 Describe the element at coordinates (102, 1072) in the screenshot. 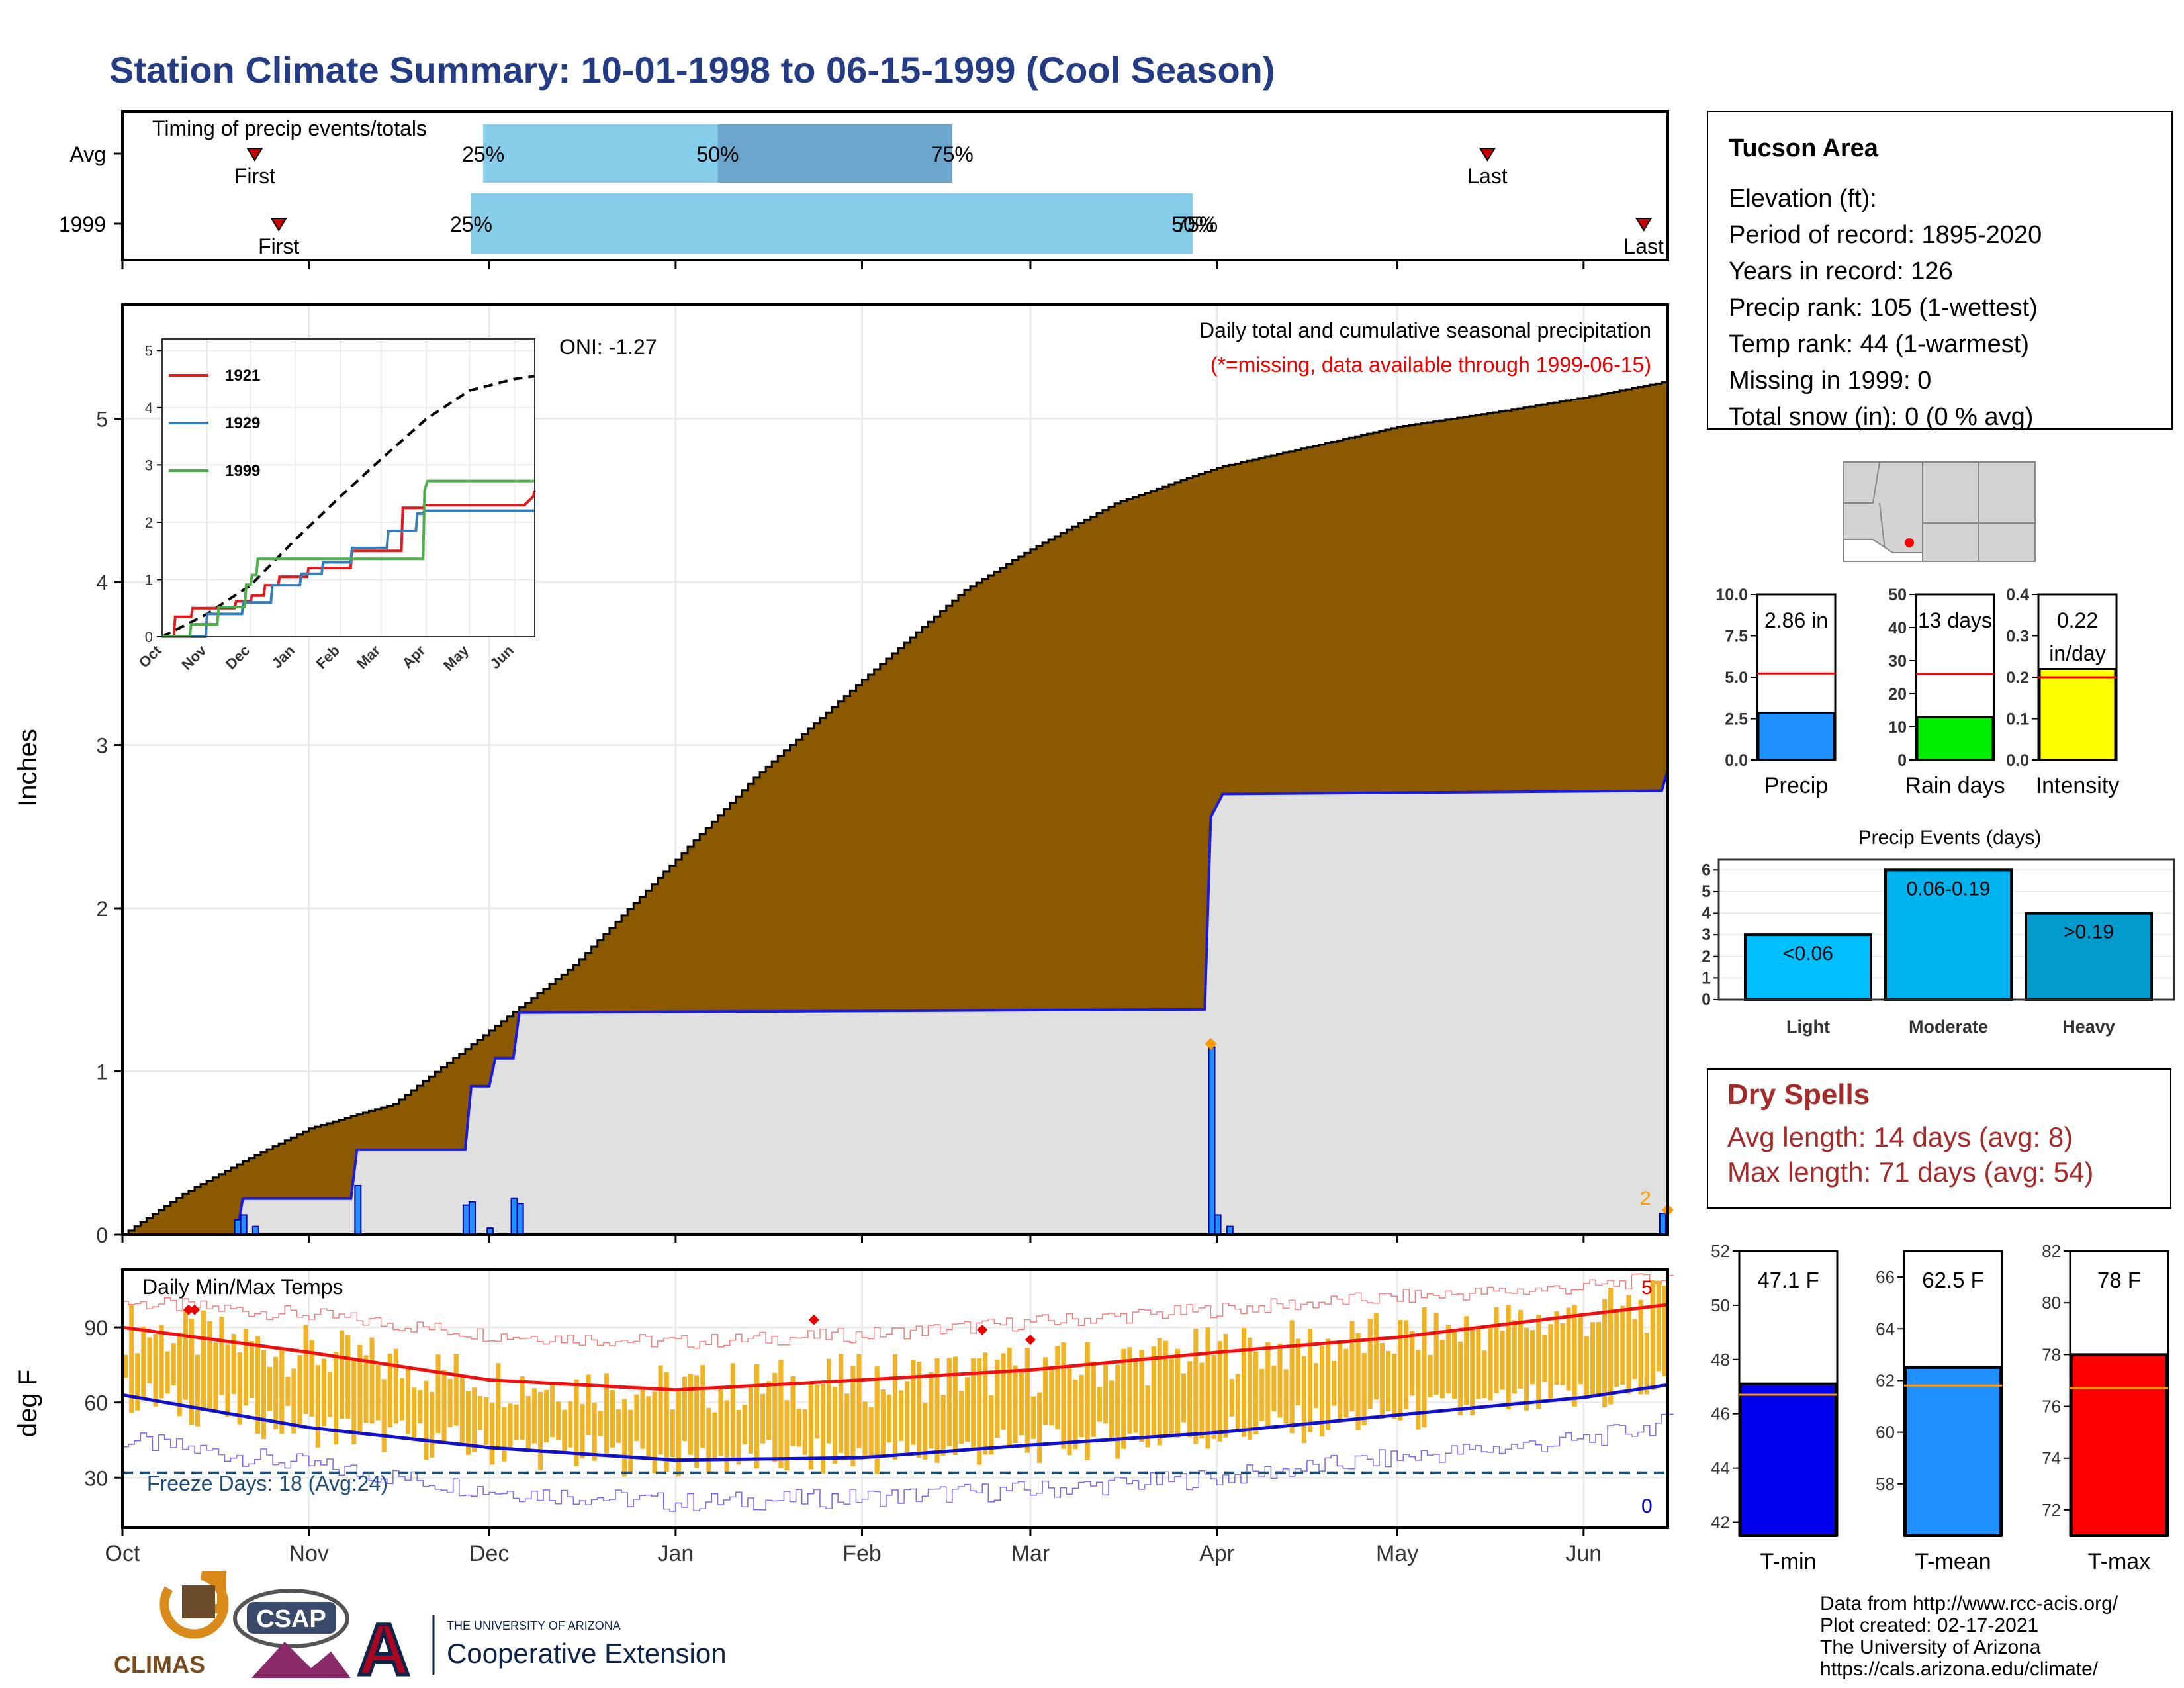

I see `precip-y-tick-label: 1` at that location.